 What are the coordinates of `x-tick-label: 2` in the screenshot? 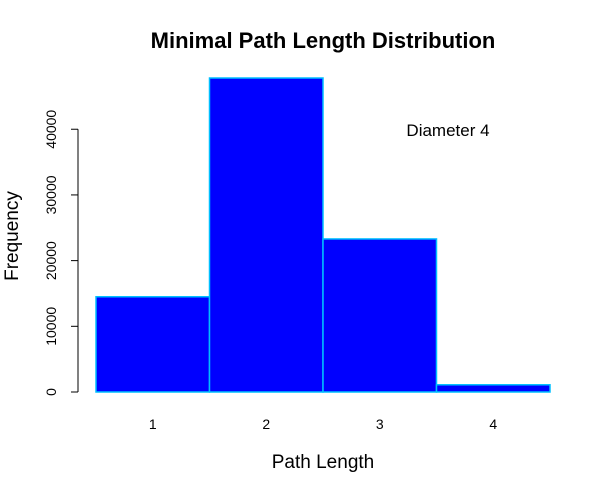 It's located at (266, 424).